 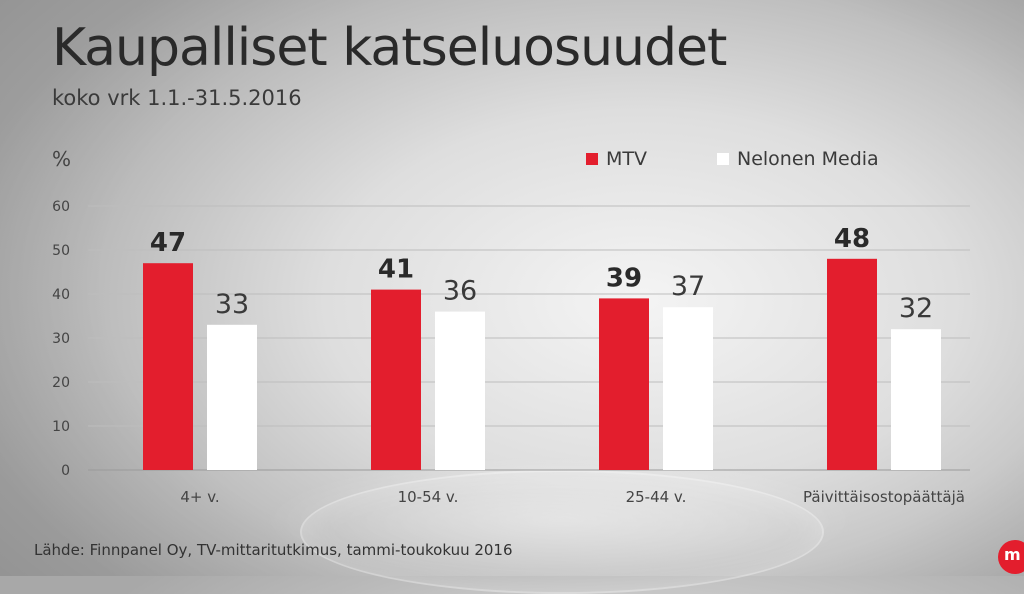 I want to click on x-tick-label-3: Päivittäisostopäättäjä, so click(x=884, y=497).